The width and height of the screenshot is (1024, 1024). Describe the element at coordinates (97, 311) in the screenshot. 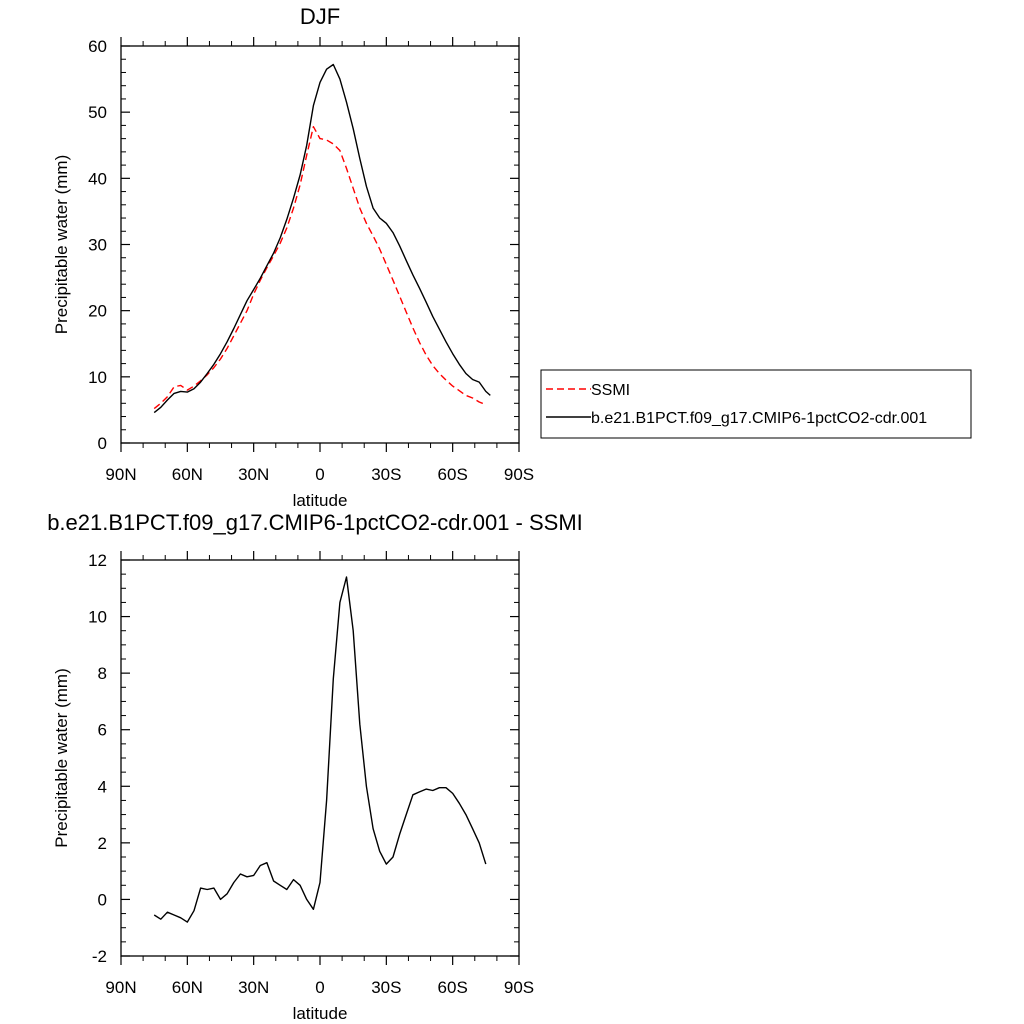

I see `y-tick-label: 20` at that location.